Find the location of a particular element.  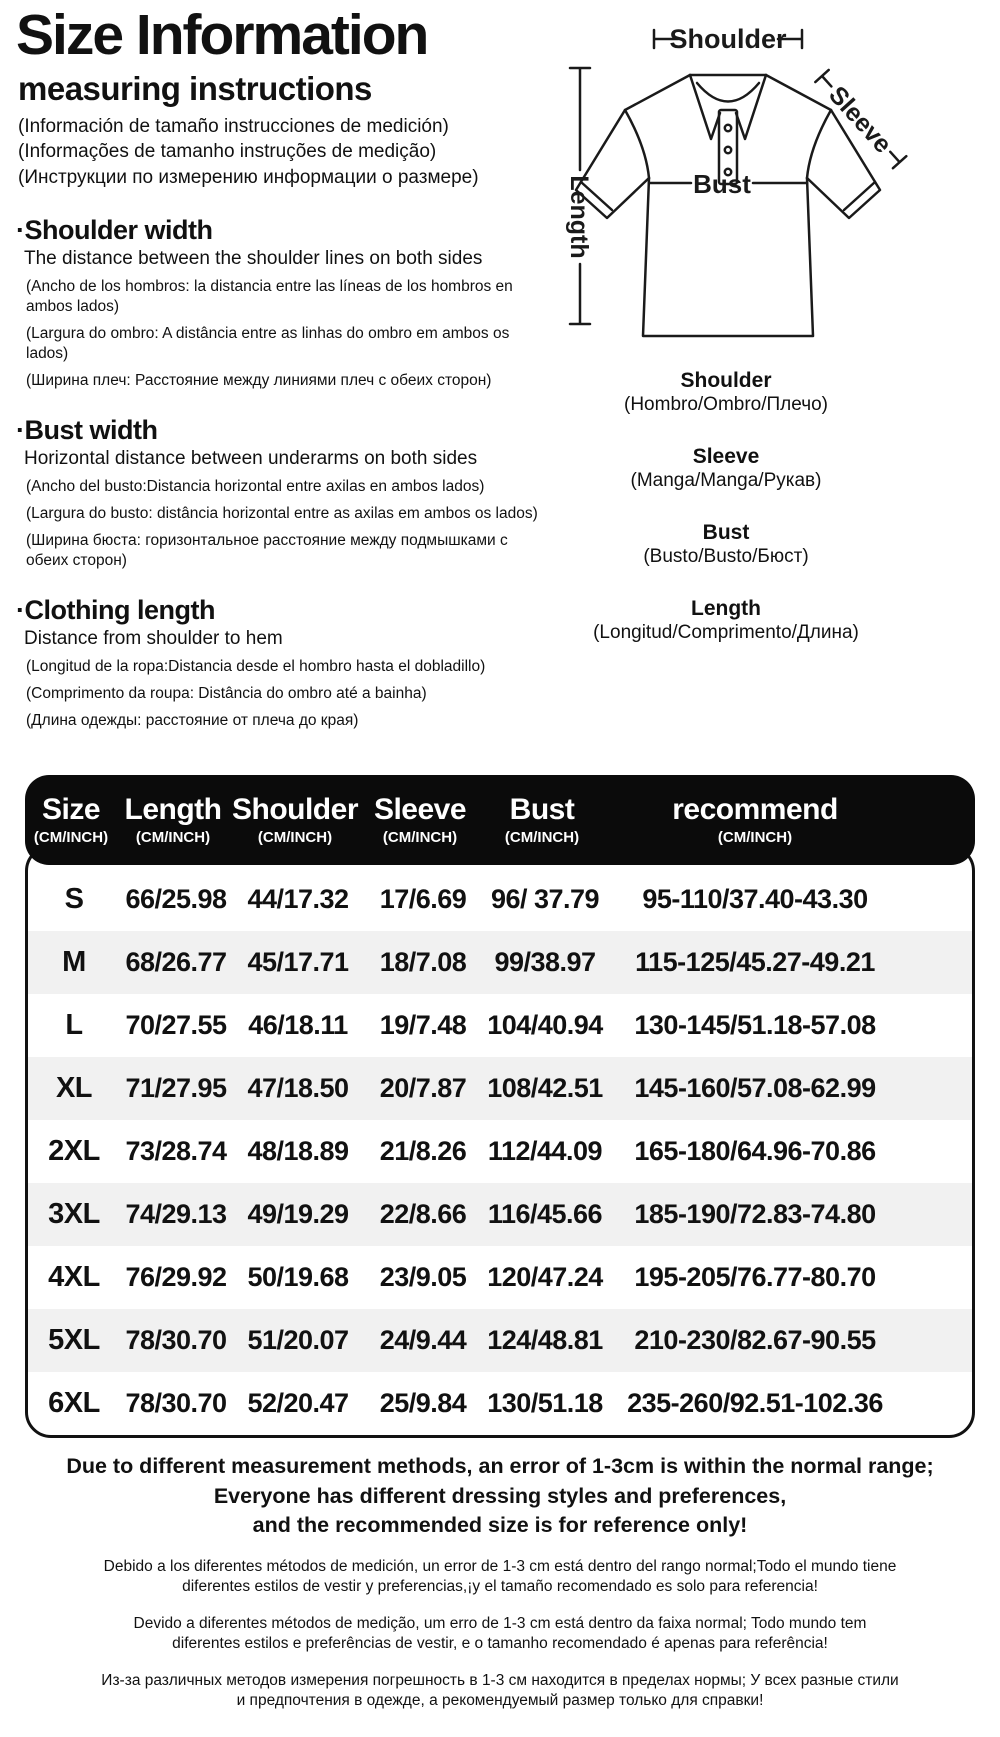

table-cell: 17/6.69 is located at coordinates (423, 899).